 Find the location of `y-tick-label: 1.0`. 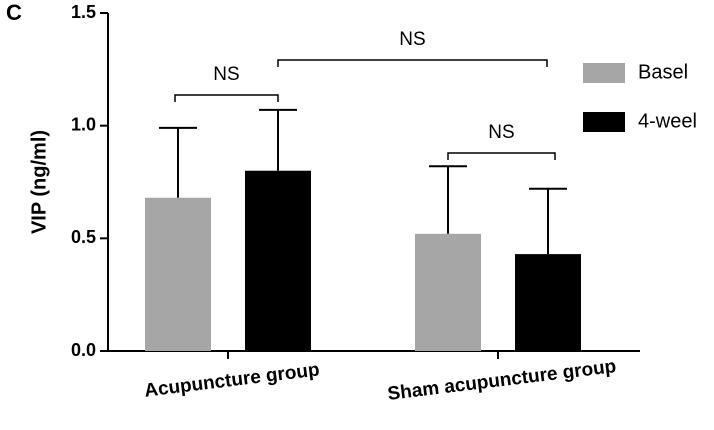

y-tick-label: 1.0 is located at coordinates (83, 124).